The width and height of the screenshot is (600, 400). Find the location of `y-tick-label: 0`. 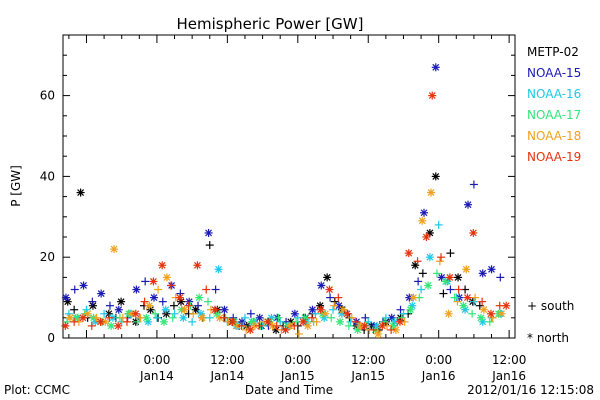

y-tick-label: 0 is located at coordinates (51, 338).